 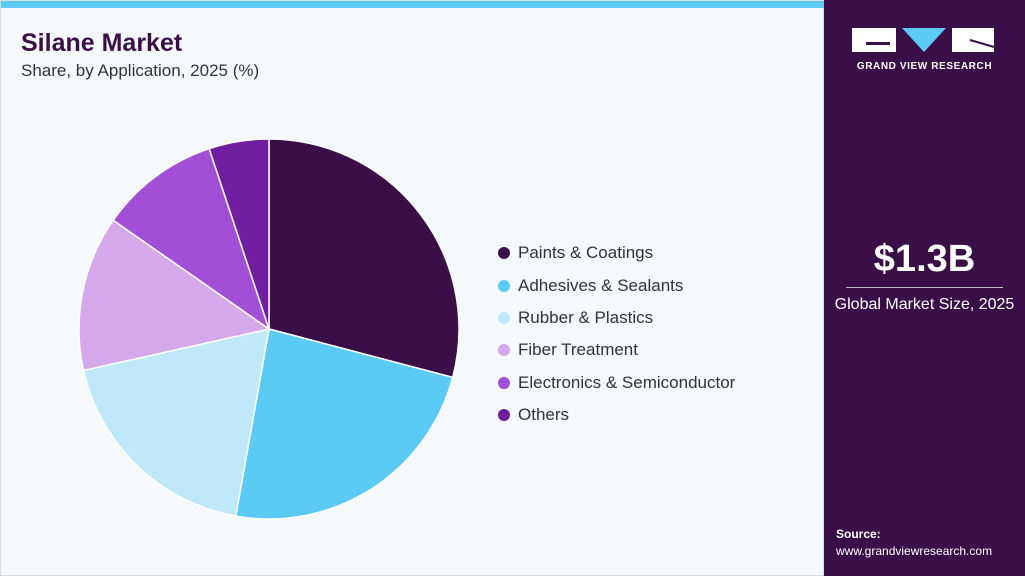 I want to click on grand-view-research-logo, so click(x=923, y=40).